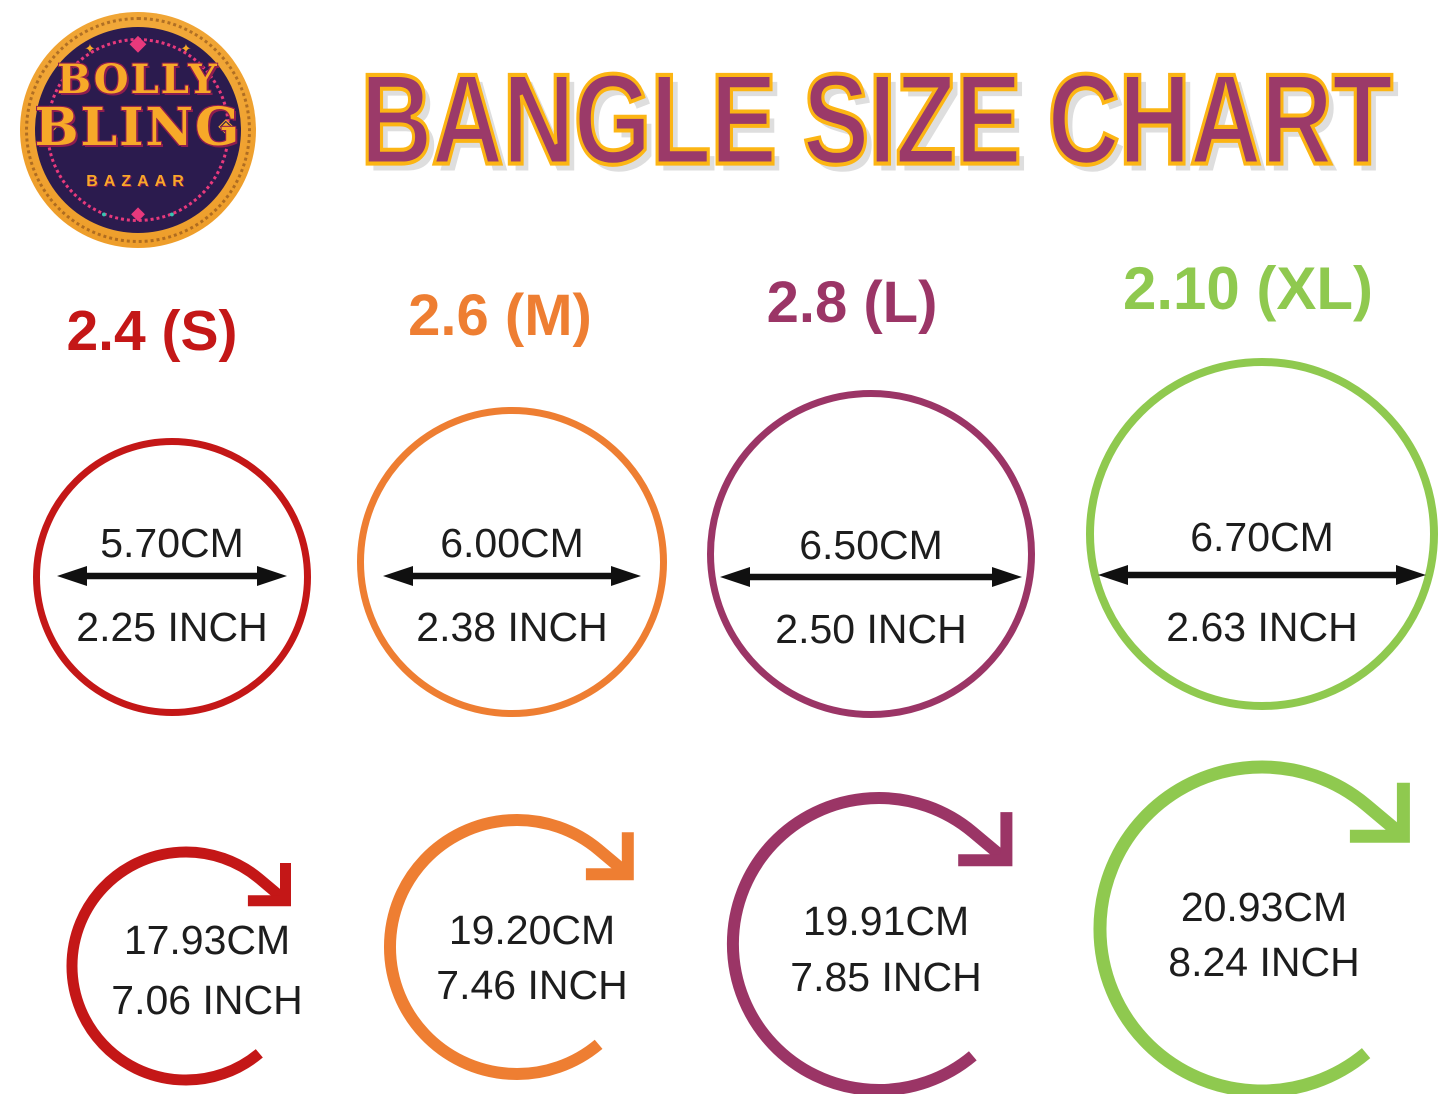  Describe the element at coordinates (852, 302) in the screenshot. I see `size-label: 2.8 (L)` at that location.